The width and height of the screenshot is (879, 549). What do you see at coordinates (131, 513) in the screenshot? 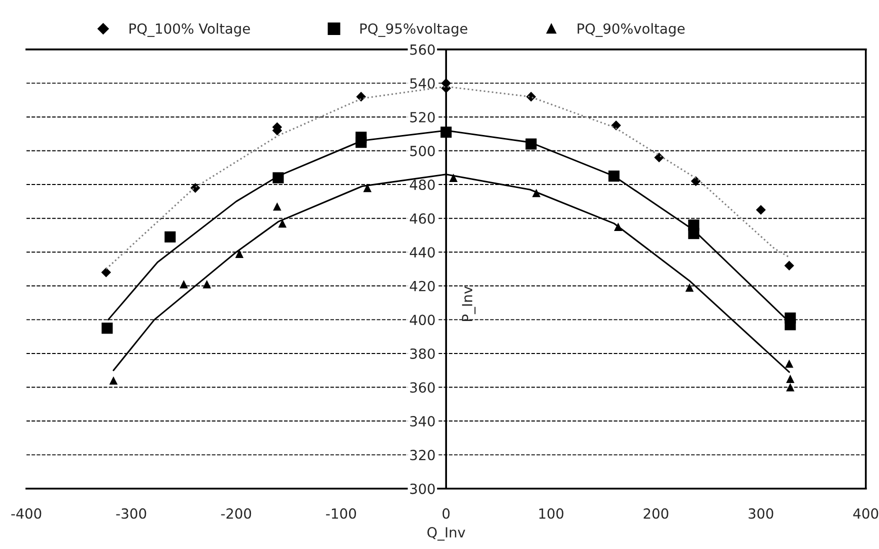
I see `x-tick-label: -300` at bounding box center [131, 513].